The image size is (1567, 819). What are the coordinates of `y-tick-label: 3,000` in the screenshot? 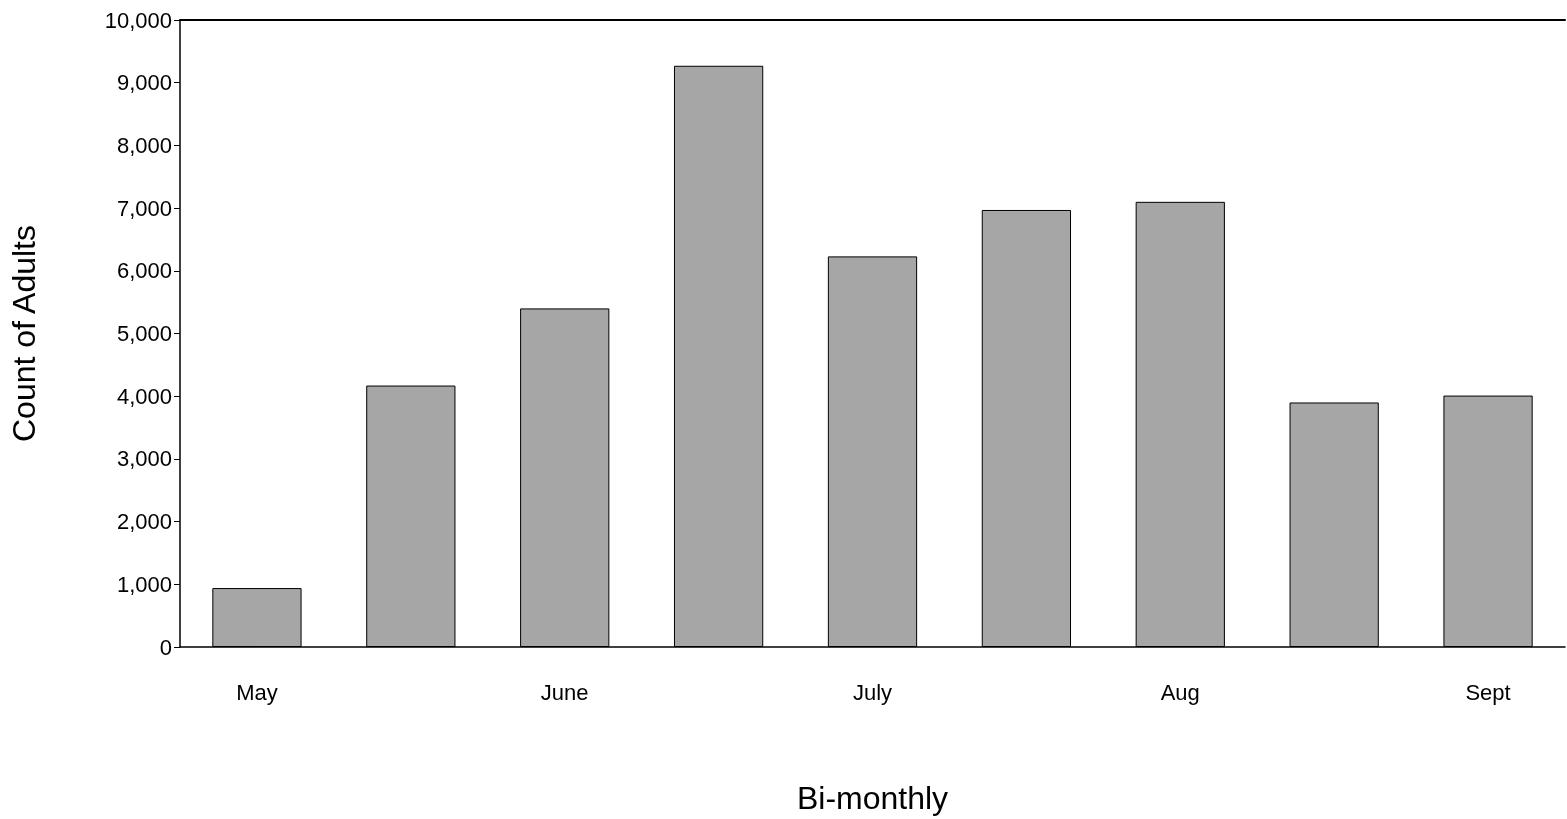 It's located at (144, 459).